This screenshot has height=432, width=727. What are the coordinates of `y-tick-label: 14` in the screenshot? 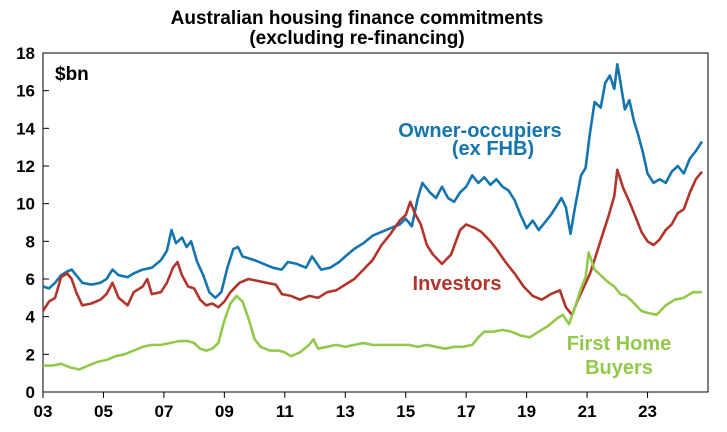 It's located at (25, 128).